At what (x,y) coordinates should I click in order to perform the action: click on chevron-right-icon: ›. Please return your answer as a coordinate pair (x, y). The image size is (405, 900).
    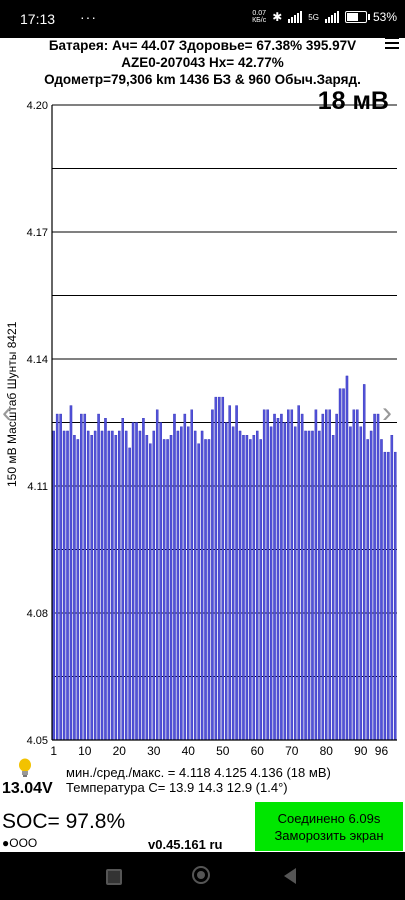
    Looking at the image, I should click on (387, 412).